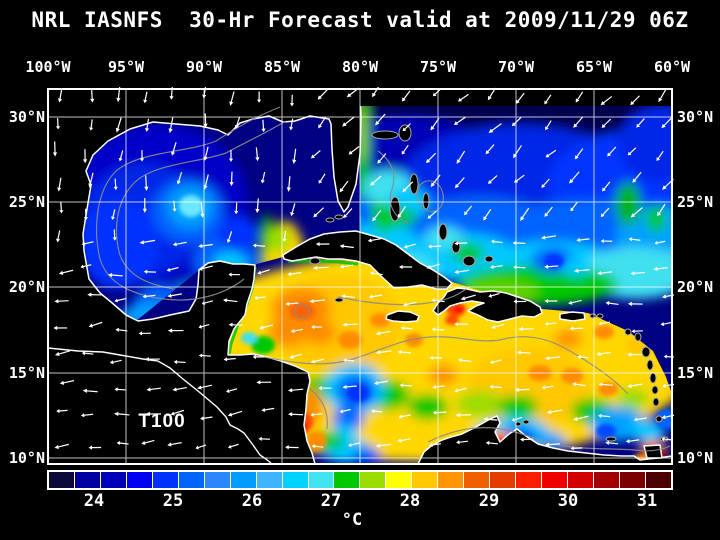 The width and height of the screenshot is (720, 540). Describe the element at coordinates (410, 501) in the screenshot. I see `colorbar-tick: 28` at that location.